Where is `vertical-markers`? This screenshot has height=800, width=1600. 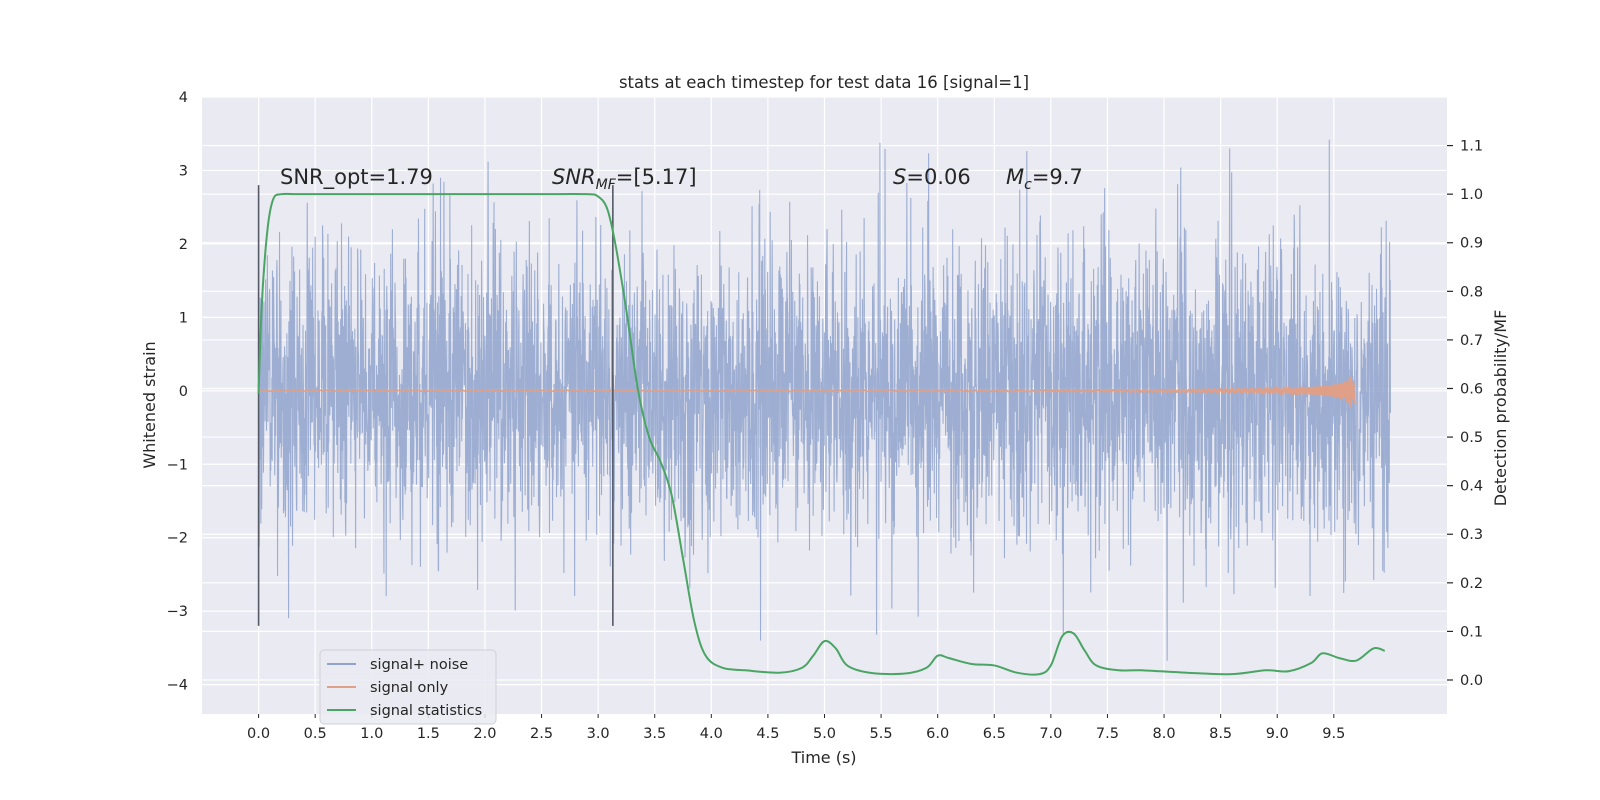
vertical-markers is located at coordinates (435, 405).